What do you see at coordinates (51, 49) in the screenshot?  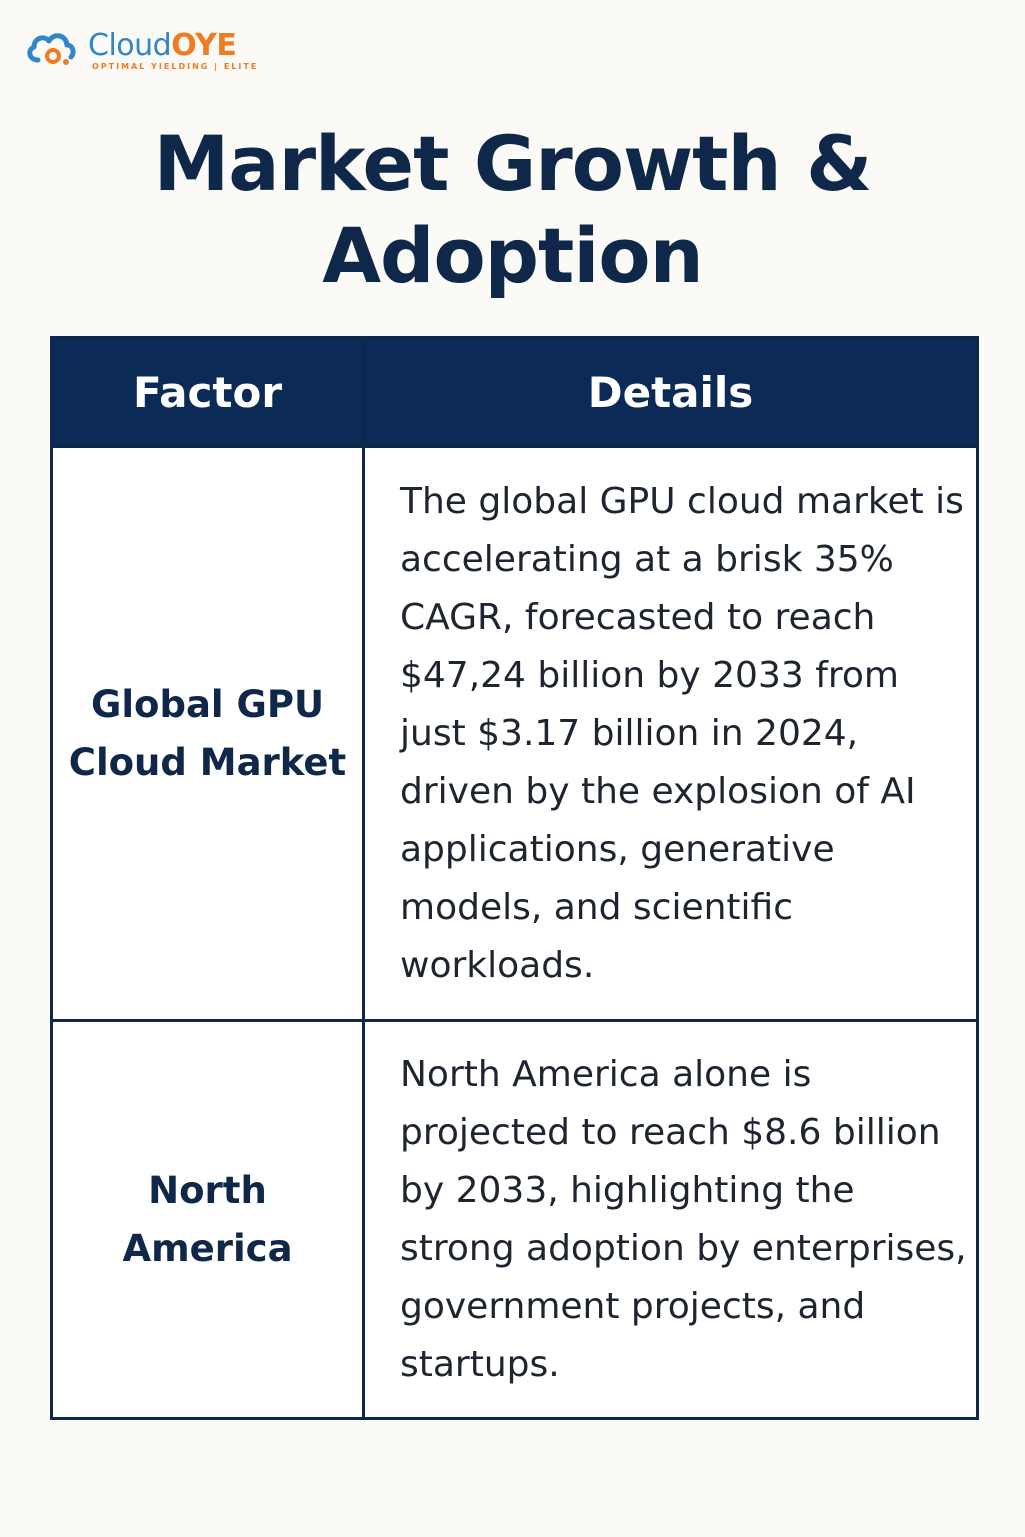 I see `cloud-icon` at bounding box center [51, 49].